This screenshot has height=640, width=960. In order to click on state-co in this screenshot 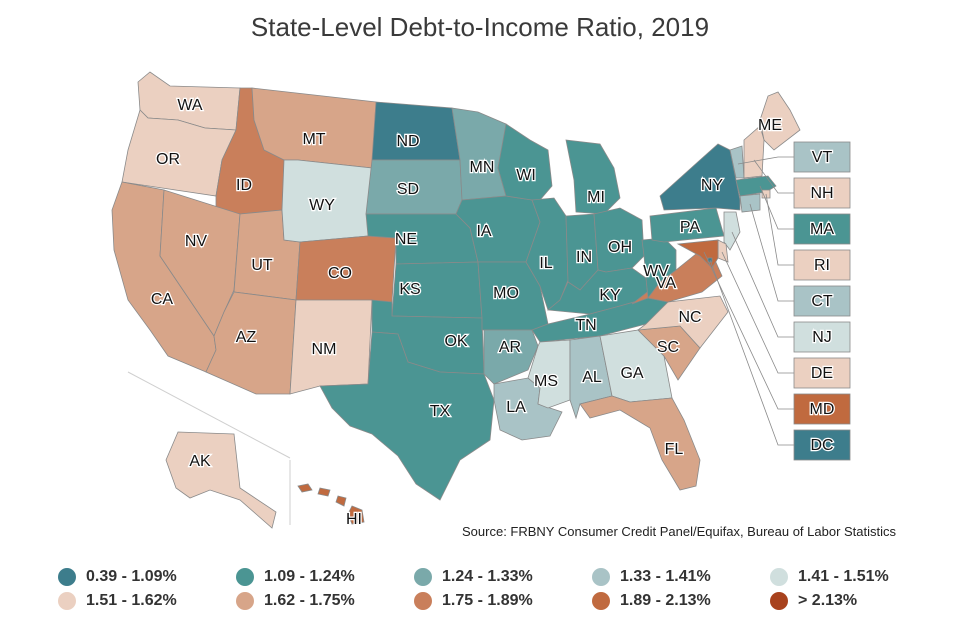, I will do `click(346, 269)`.